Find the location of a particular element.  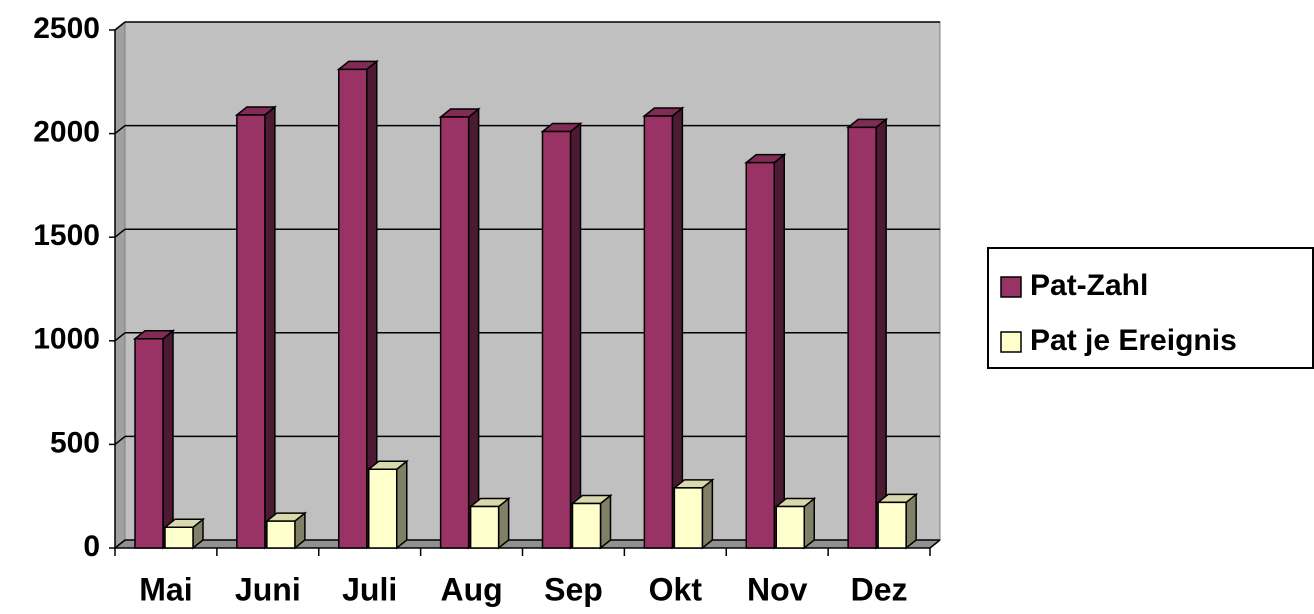

y-tick-label: 0 is located at coordinates (91, 546).